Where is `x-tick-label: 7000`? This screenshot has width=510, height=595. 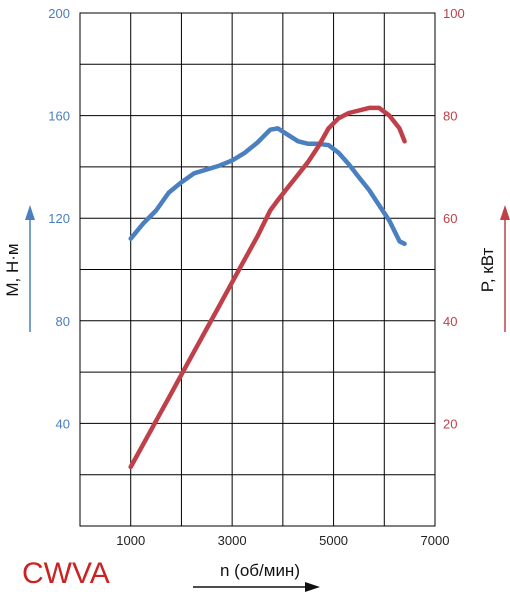 x-tick-label: 7000 is located at coordinates (435, 540).